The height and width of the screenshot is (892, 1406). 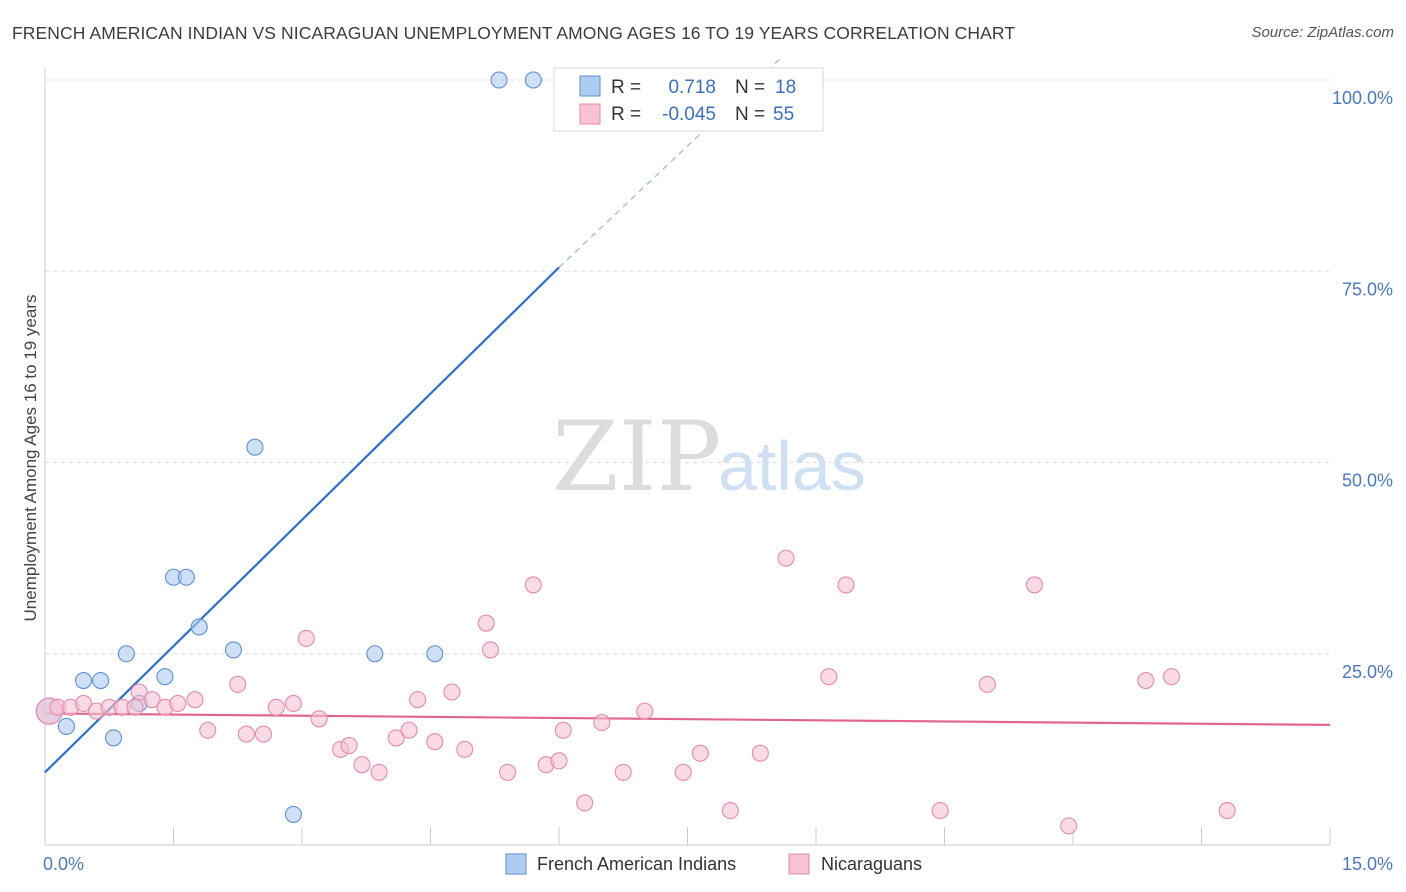 What do you see at coordinates (1322, 32) in the screenshot?
I see `source-credit: Source: ZipAtlas.com` at bounding box center [1322, 32].